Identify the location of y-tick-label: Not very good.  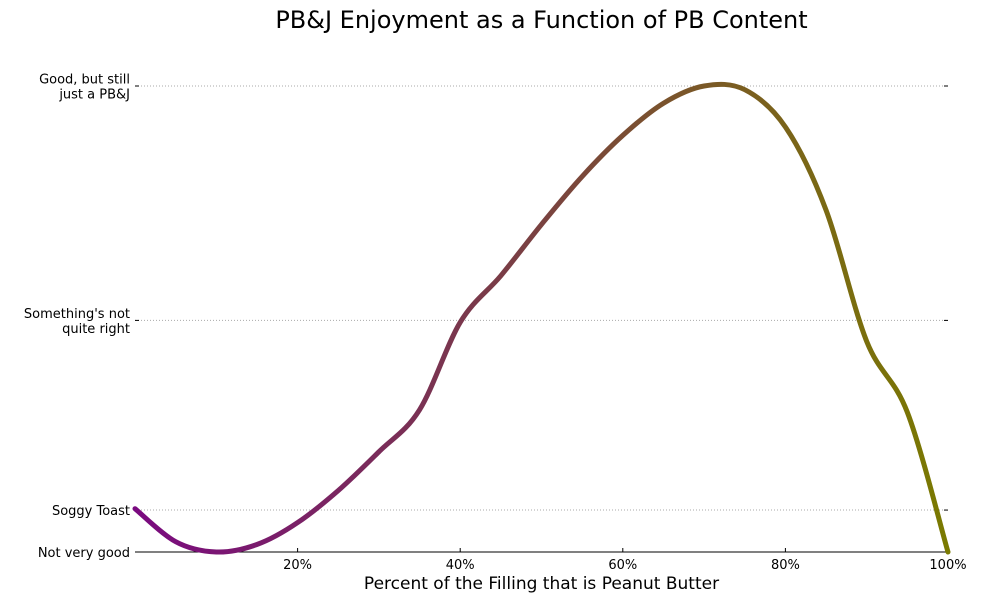
(84, 553).